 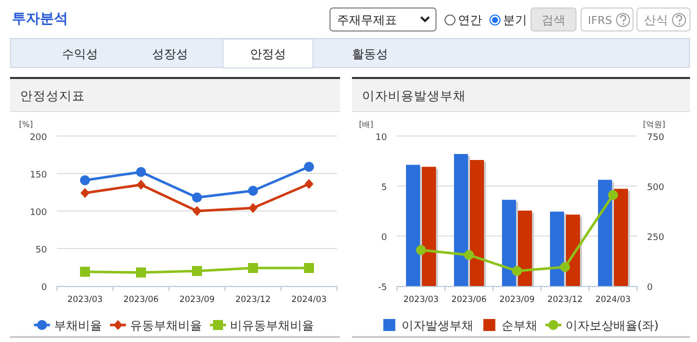 I want to click on y-tick-label: 10, so click(x=382, y=138).